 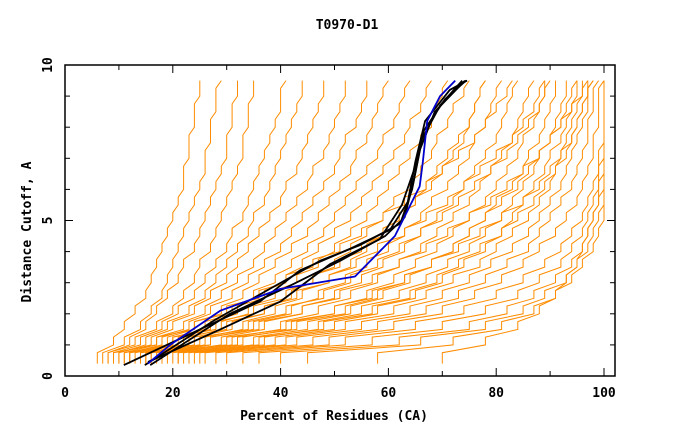 I want to click on y-tick-label: 0, so click(x=48, y=376).